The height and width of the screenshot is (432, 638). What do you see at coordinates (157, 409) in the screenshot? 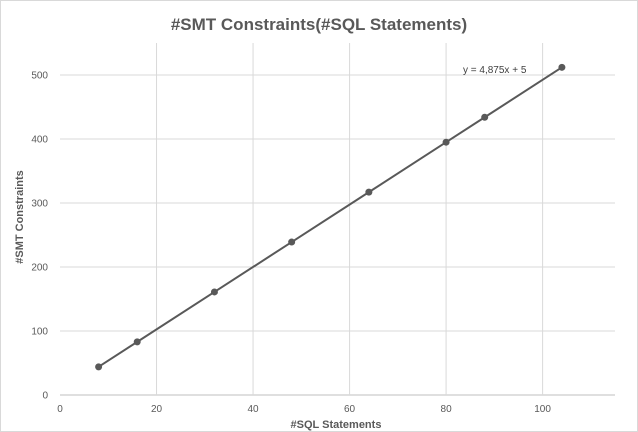
I see `x-tick-label: 20` at bounding box center [157, 409].